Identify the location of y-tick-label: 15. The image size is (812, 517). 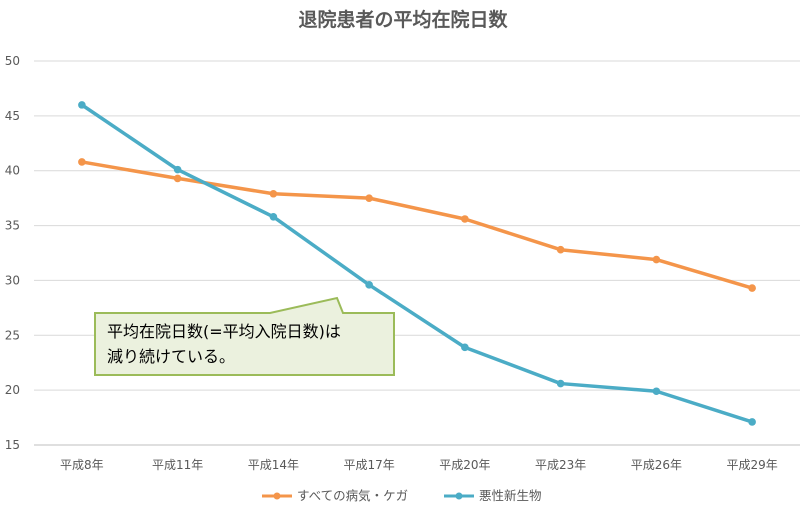
(12, 445).